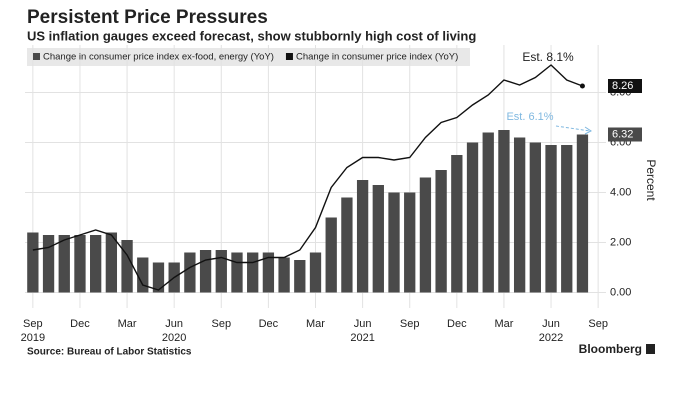  Describe the element at coordinates (582, 86) in the screenshot. I see `end-dot` at that location.